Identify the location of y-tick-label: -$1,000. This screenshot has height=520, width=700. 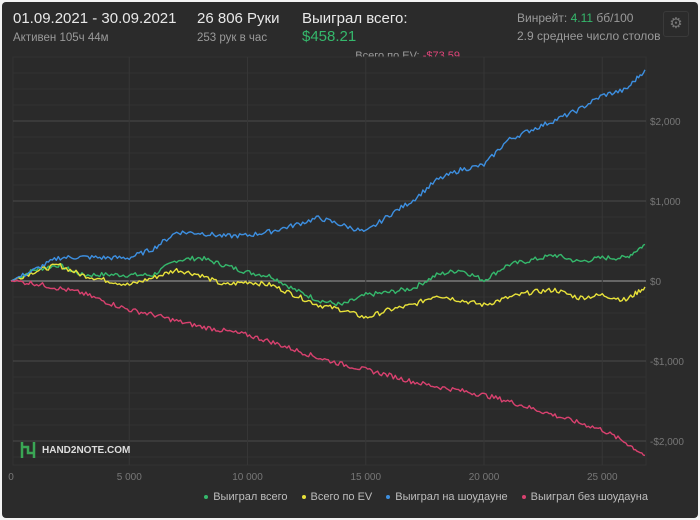
(667, 362).